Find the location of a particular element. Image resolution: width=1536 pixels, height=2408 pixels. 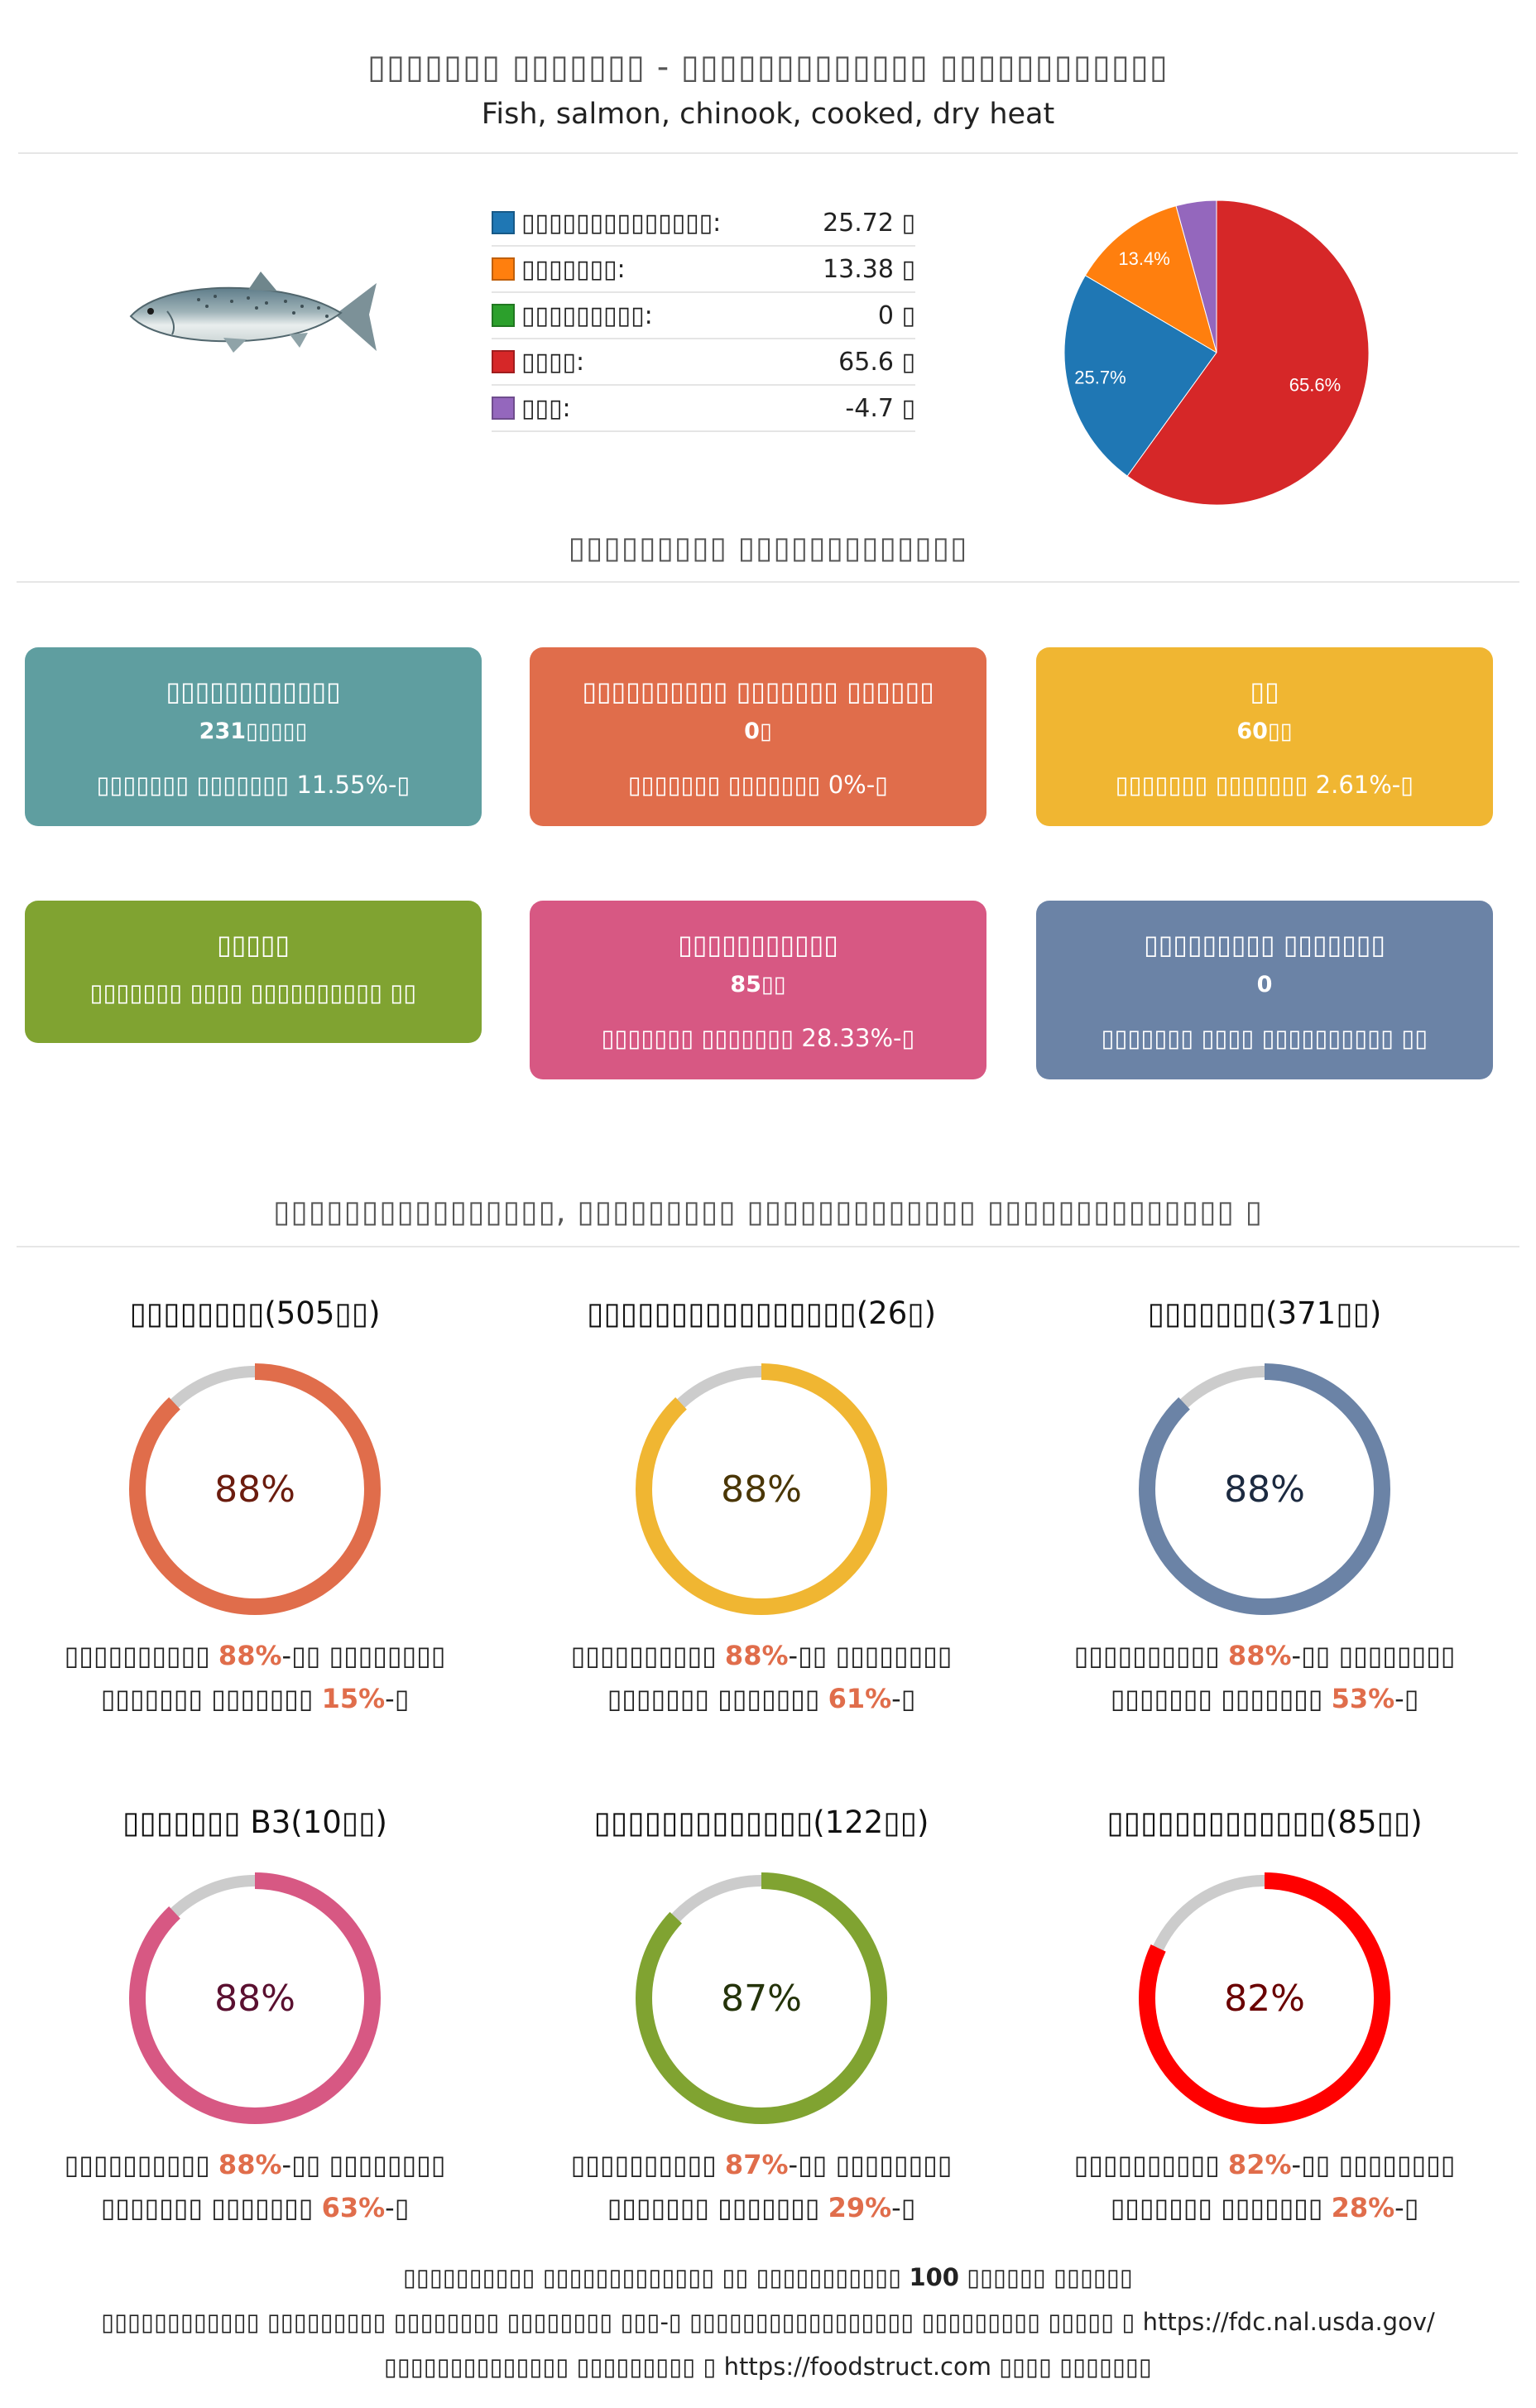

legend-label: ▯▯▯▯▯▯▯▯▯▯▯▯▯▯: is located at coordinates (621, 223).